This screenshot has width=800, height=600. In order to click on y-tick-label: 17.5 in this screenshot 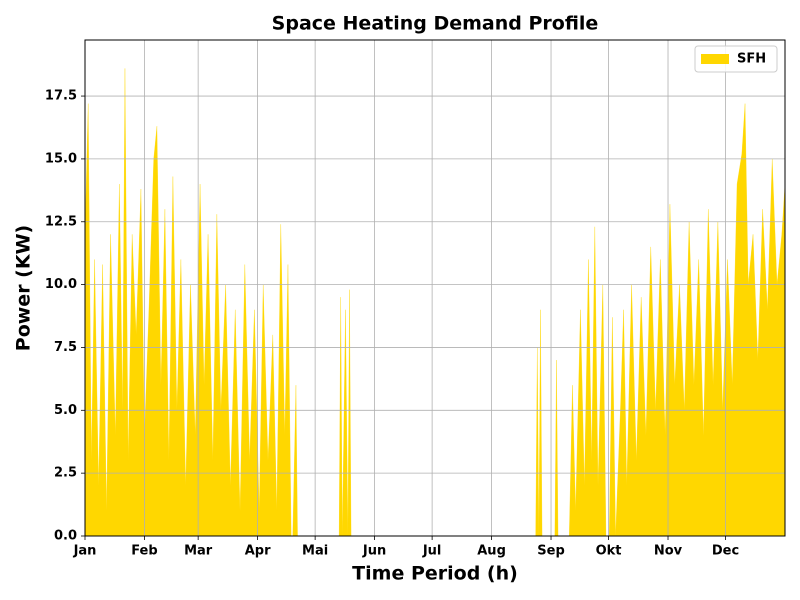, I will do `click(61, 96)`.